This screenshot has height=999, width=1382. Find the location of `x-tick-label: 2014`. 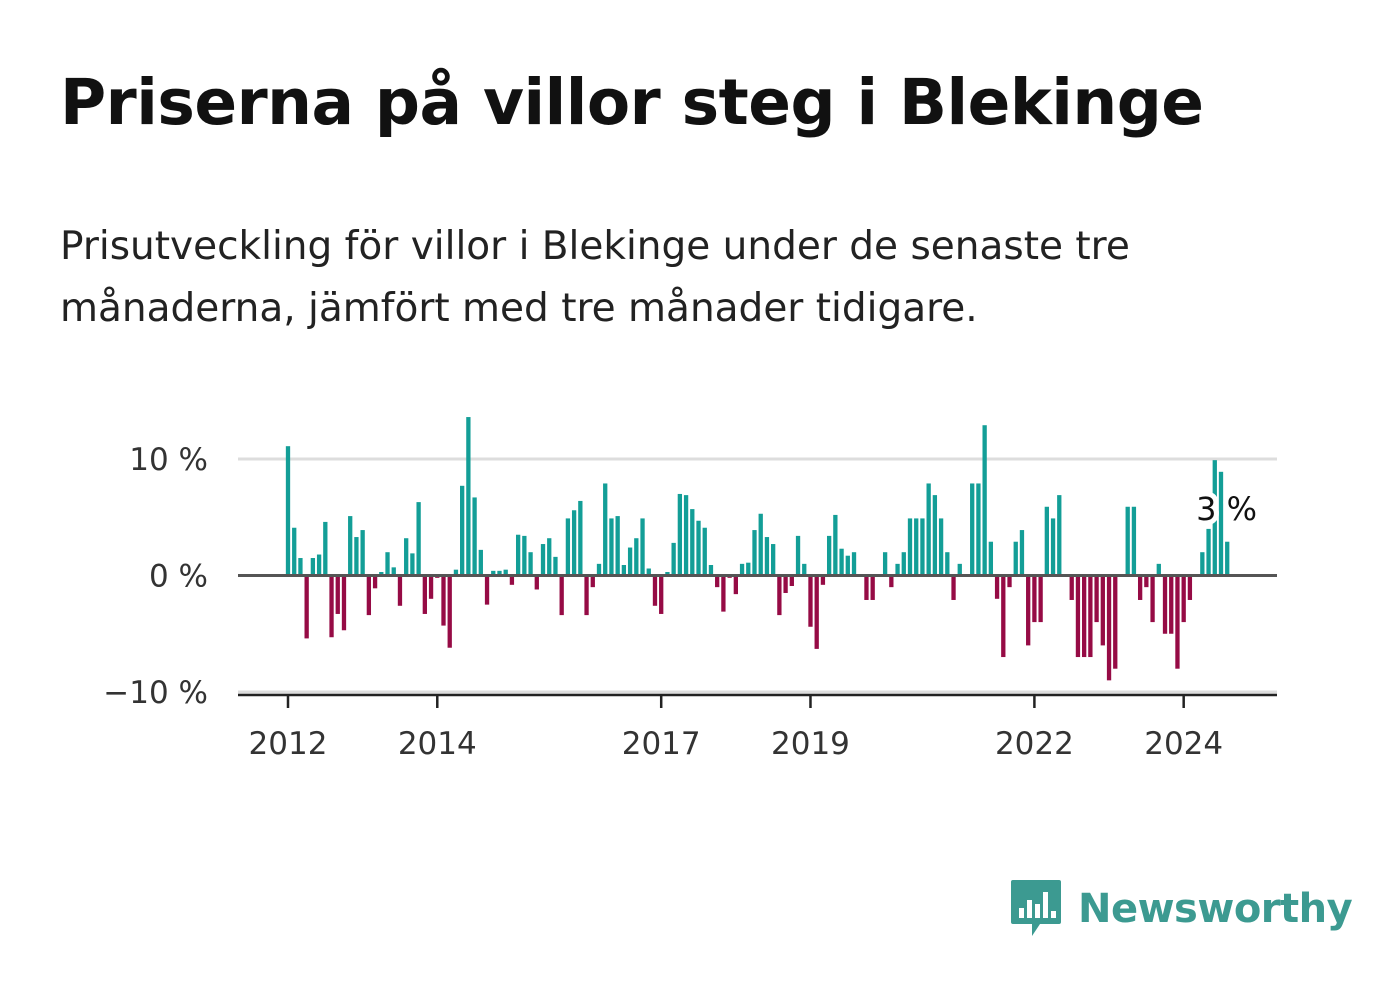

x-tick-label: 2014 is located at coordinates (437, 744).